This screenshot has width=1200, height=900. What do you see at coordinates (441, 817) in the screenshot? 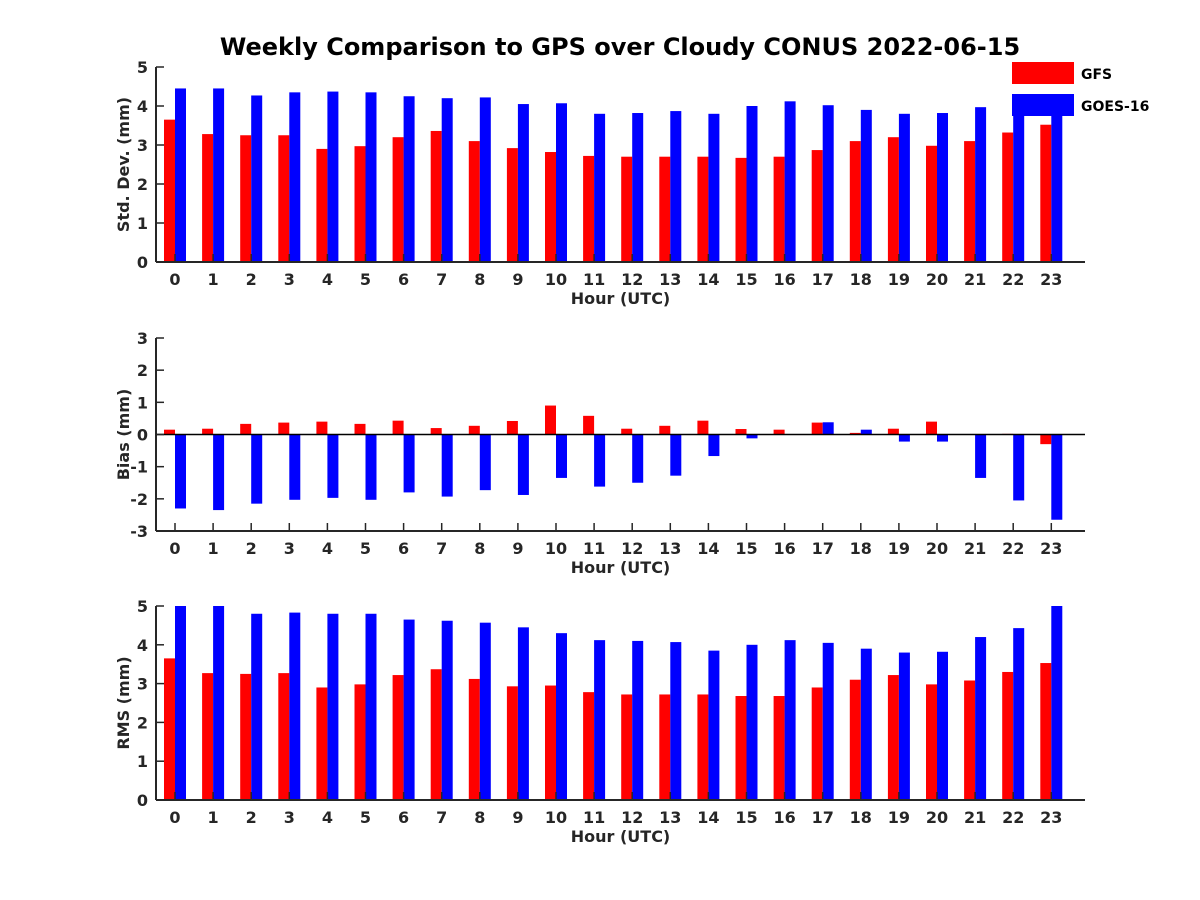
I see `x-tick-label: 7` at bounding box center [441, 817].